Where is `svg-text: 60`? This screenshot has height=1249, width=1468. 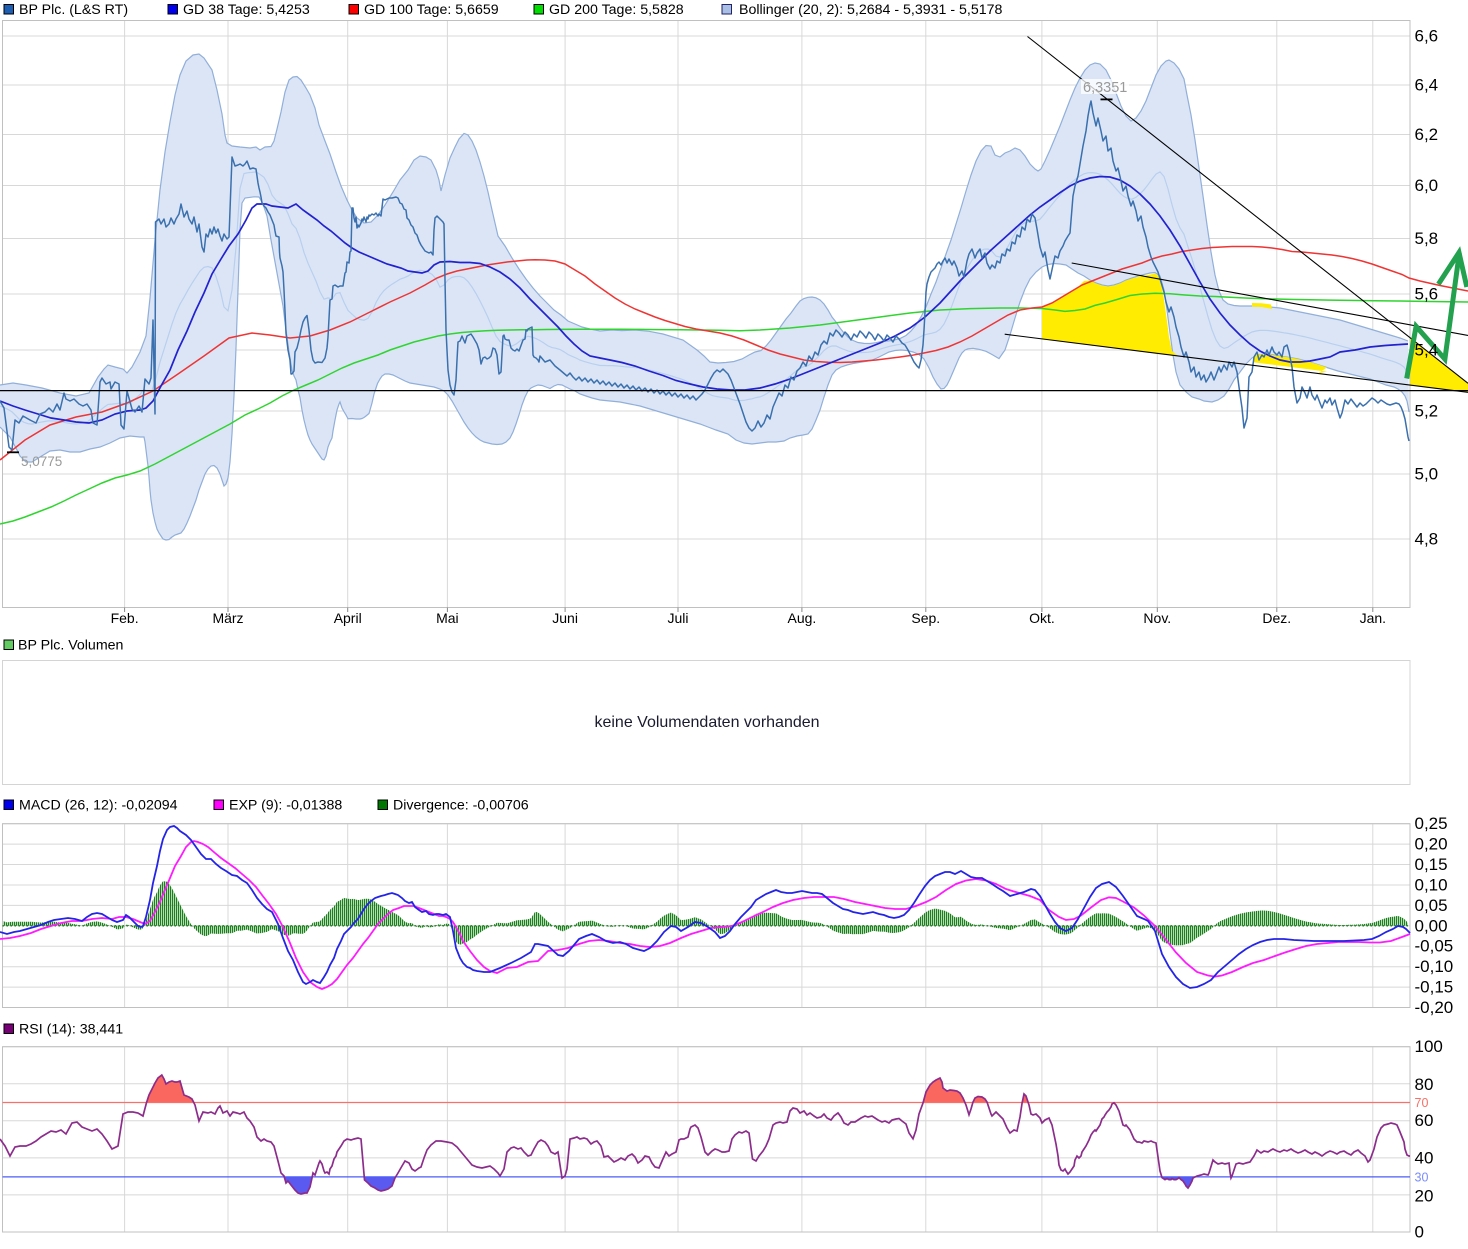 svg-text: 60 is located at coordinates (1424, 1120).